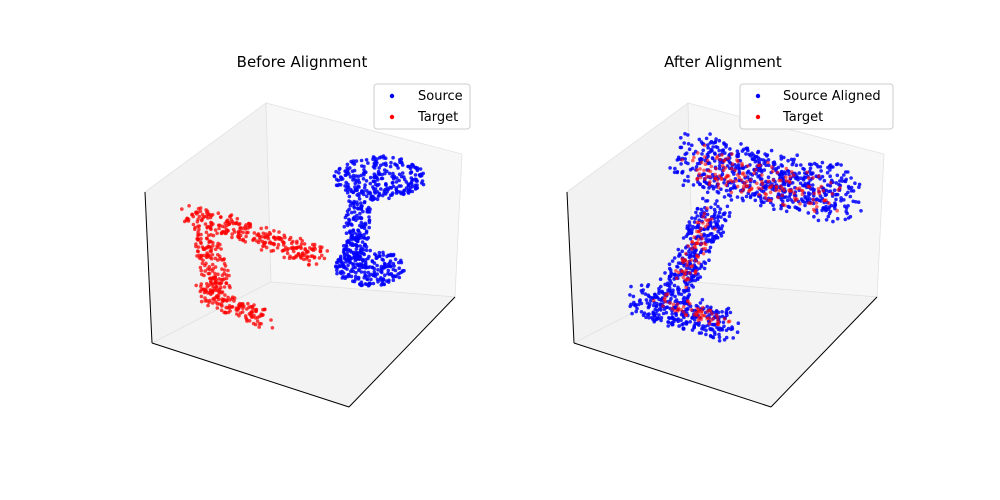  What do you see at coordinates (723, 62) in the screenshot?
I see `chart-title-after: After Alignment` at bounding box center [723, 62].